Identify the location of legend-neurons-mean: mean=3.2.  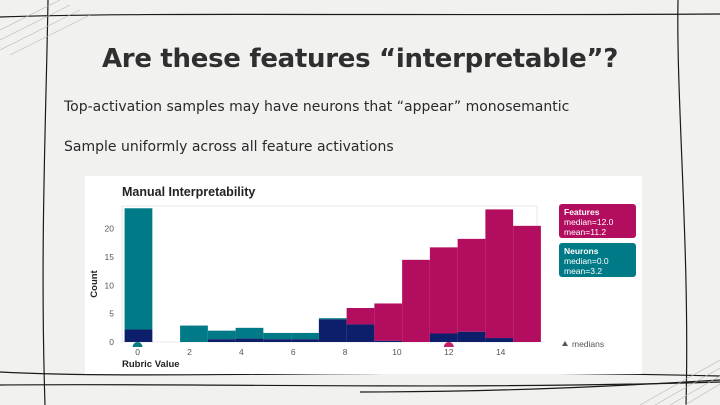
(583, 271).